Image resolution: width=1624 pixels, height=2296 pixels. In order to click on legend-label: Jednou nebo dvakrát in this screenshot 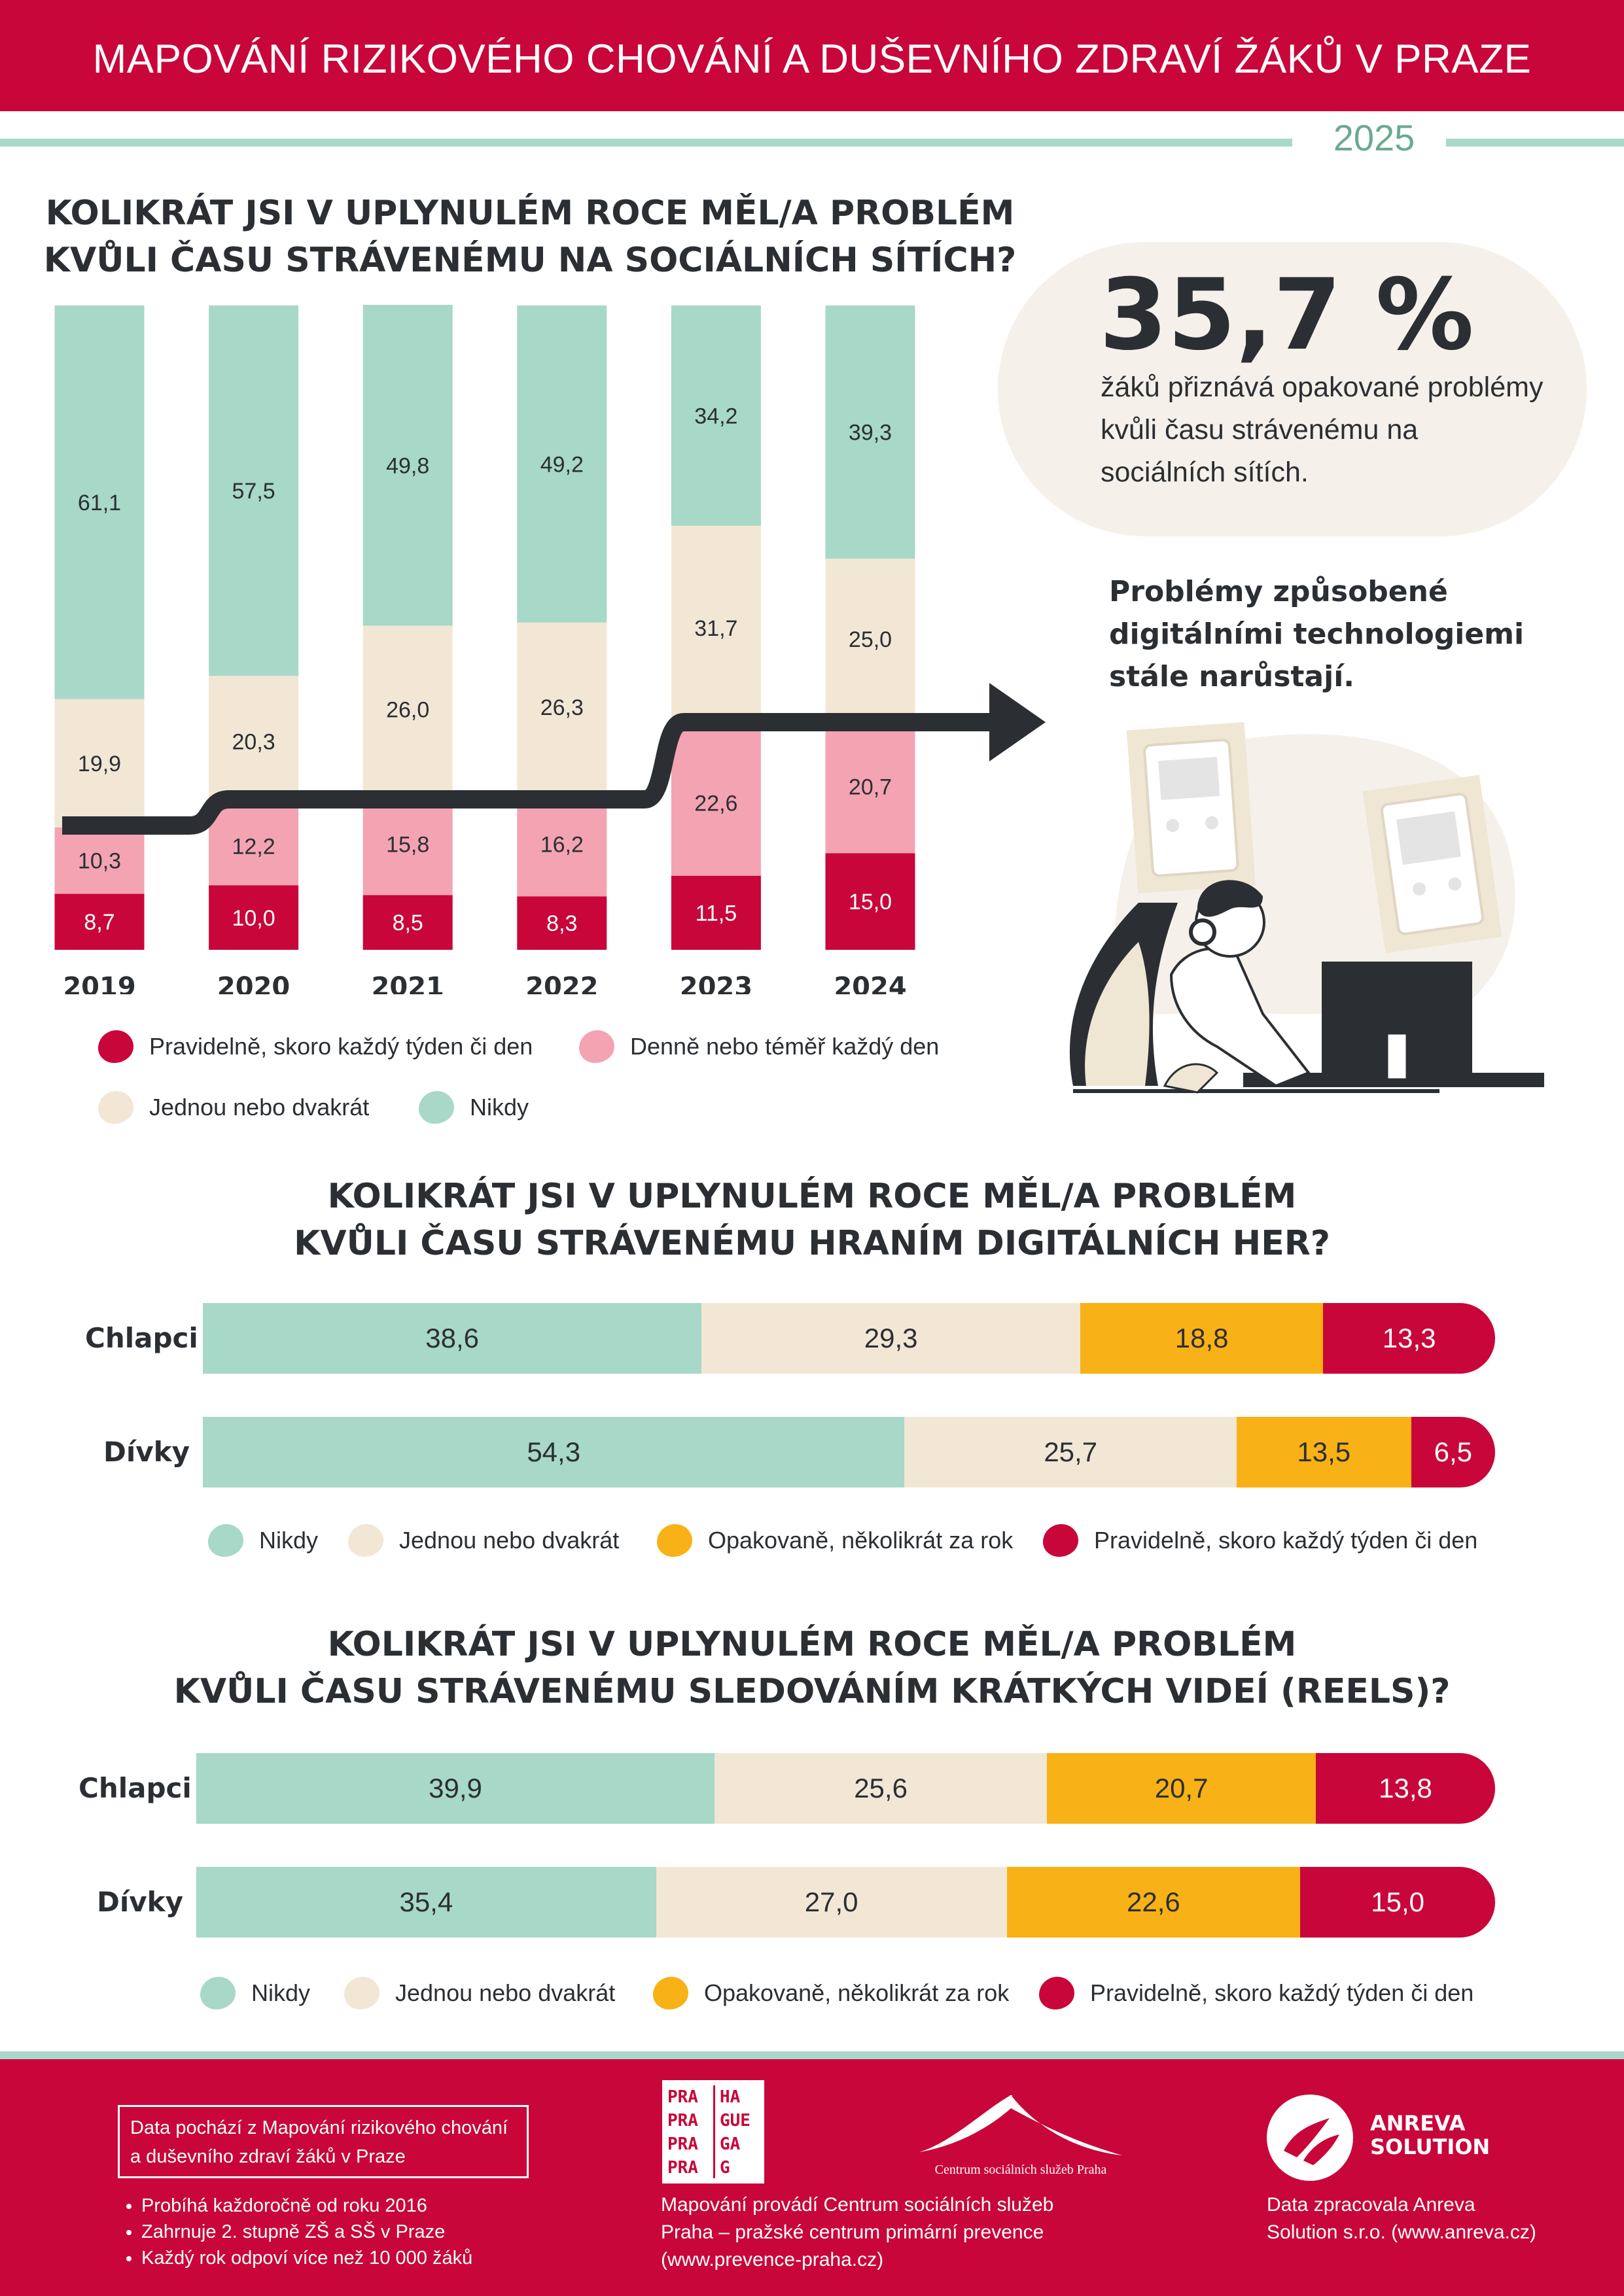, I will do `click(509, 1540)`.